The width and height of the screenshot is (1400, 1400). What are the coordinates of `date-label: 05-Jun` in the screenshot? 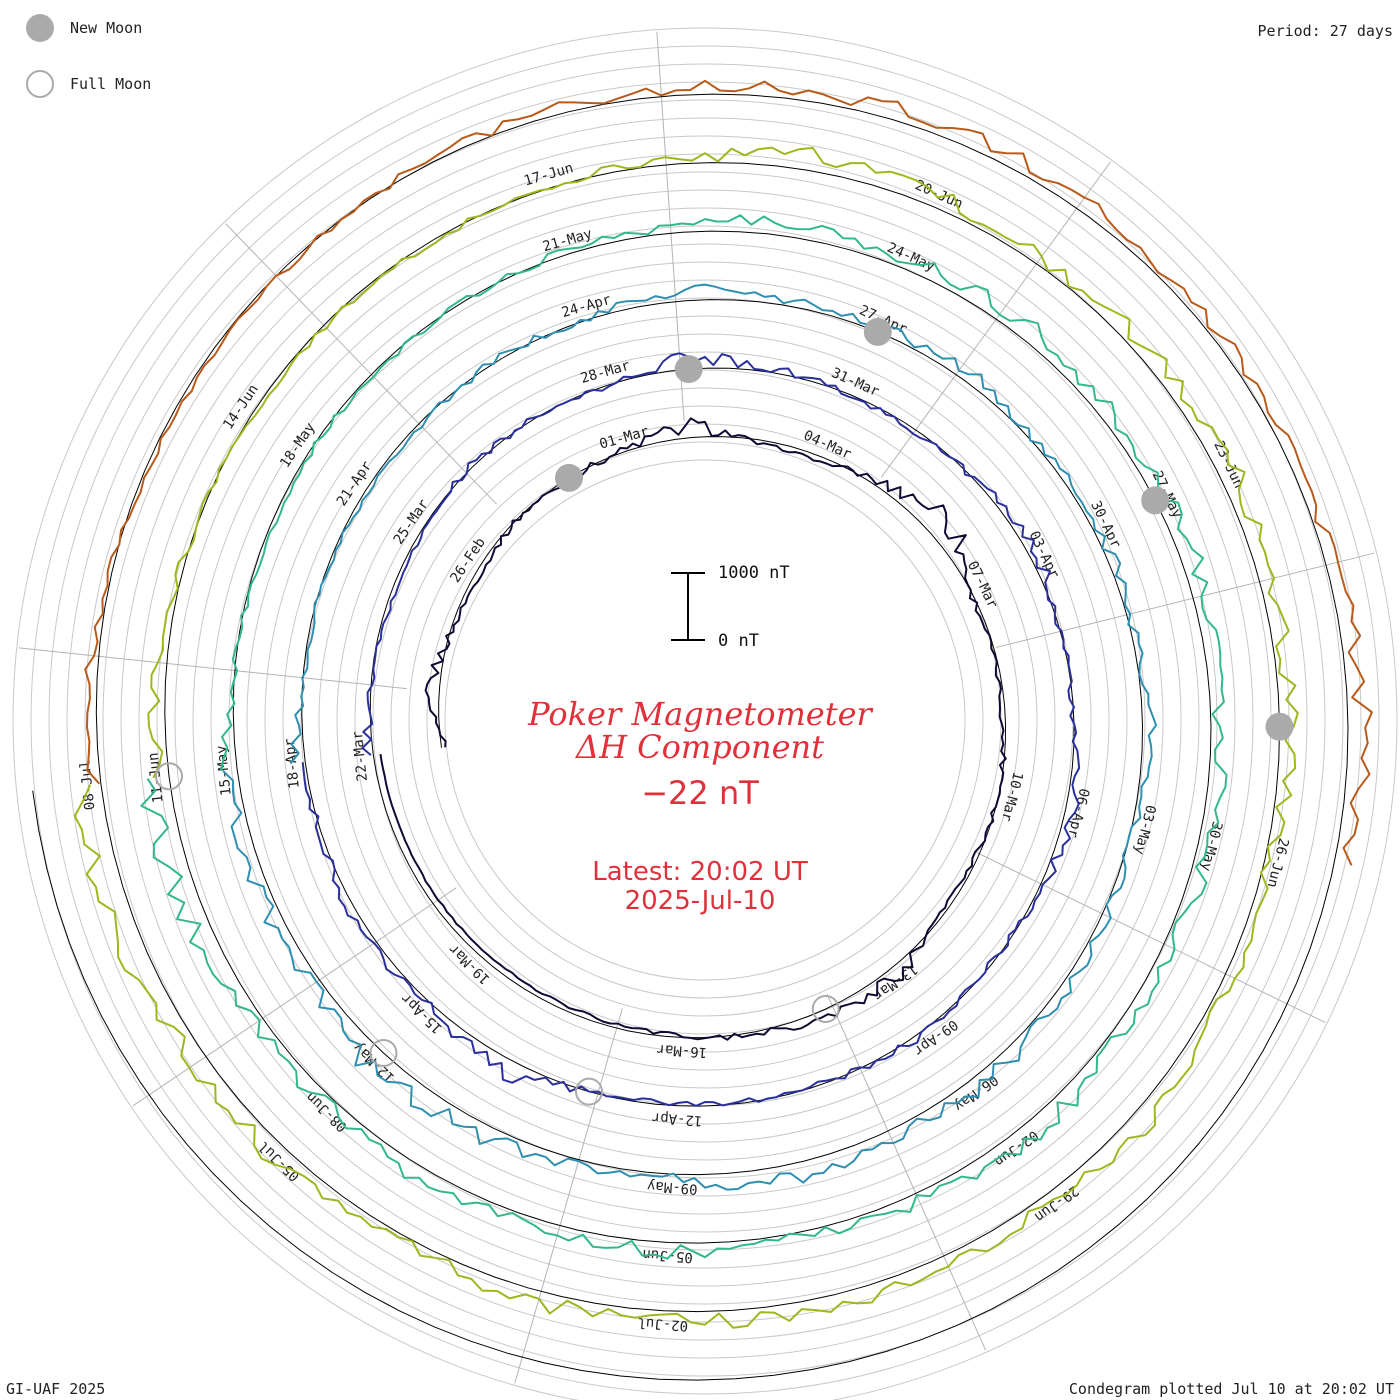 It's located at (668, 1255).